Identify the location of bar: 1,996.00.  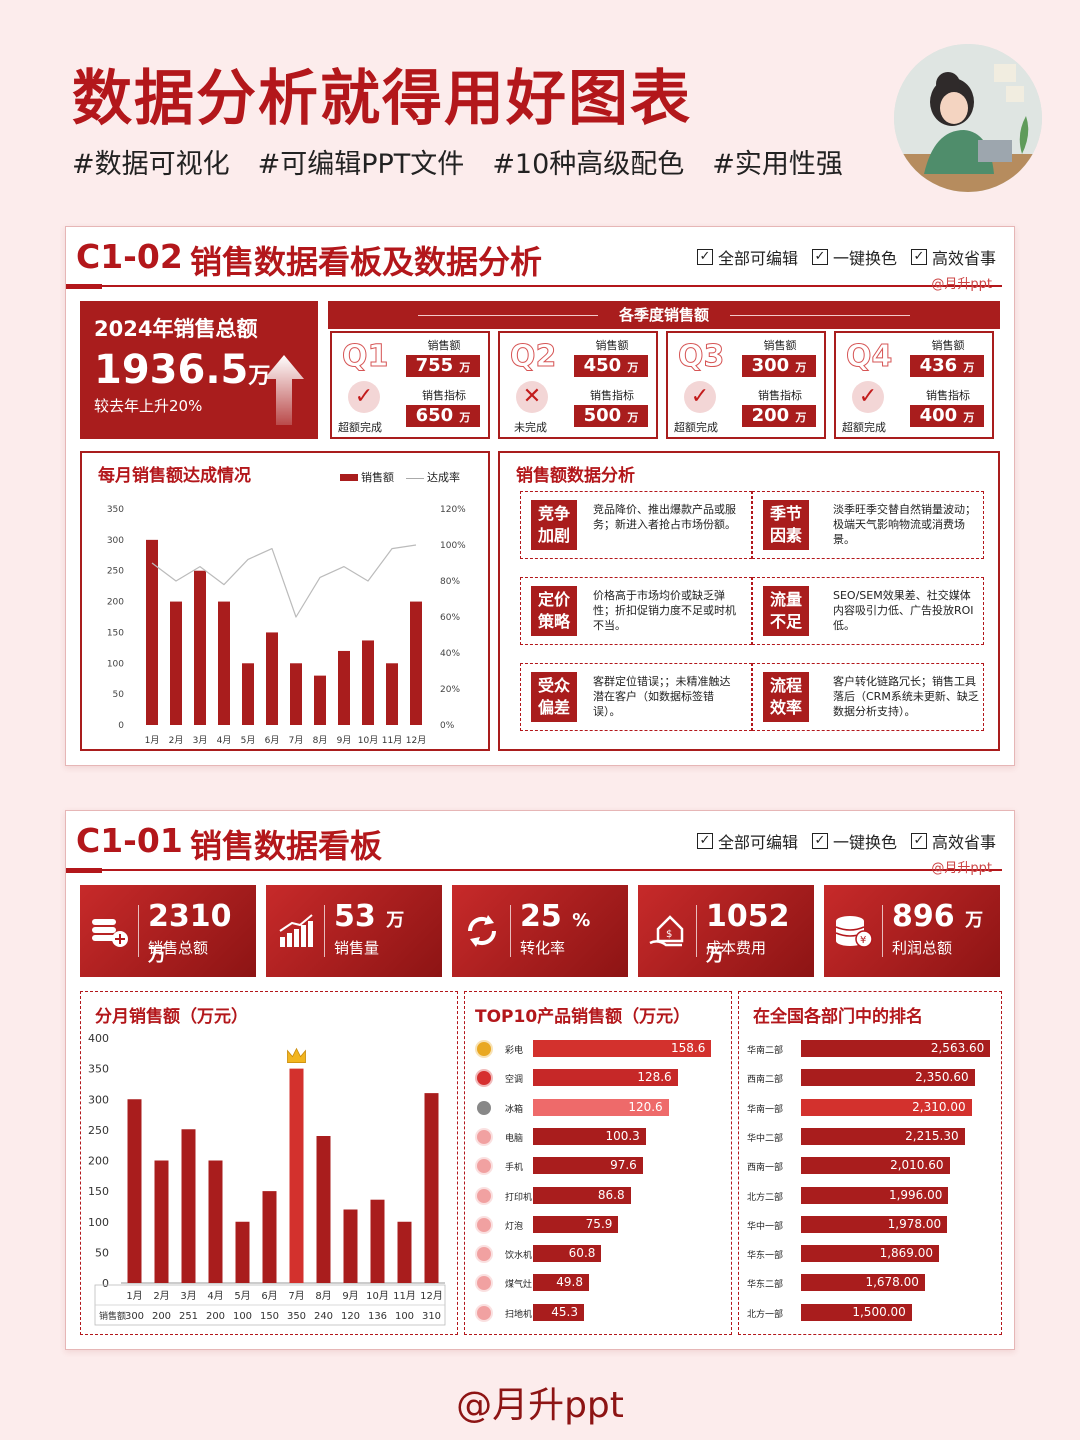
(875, 1195).